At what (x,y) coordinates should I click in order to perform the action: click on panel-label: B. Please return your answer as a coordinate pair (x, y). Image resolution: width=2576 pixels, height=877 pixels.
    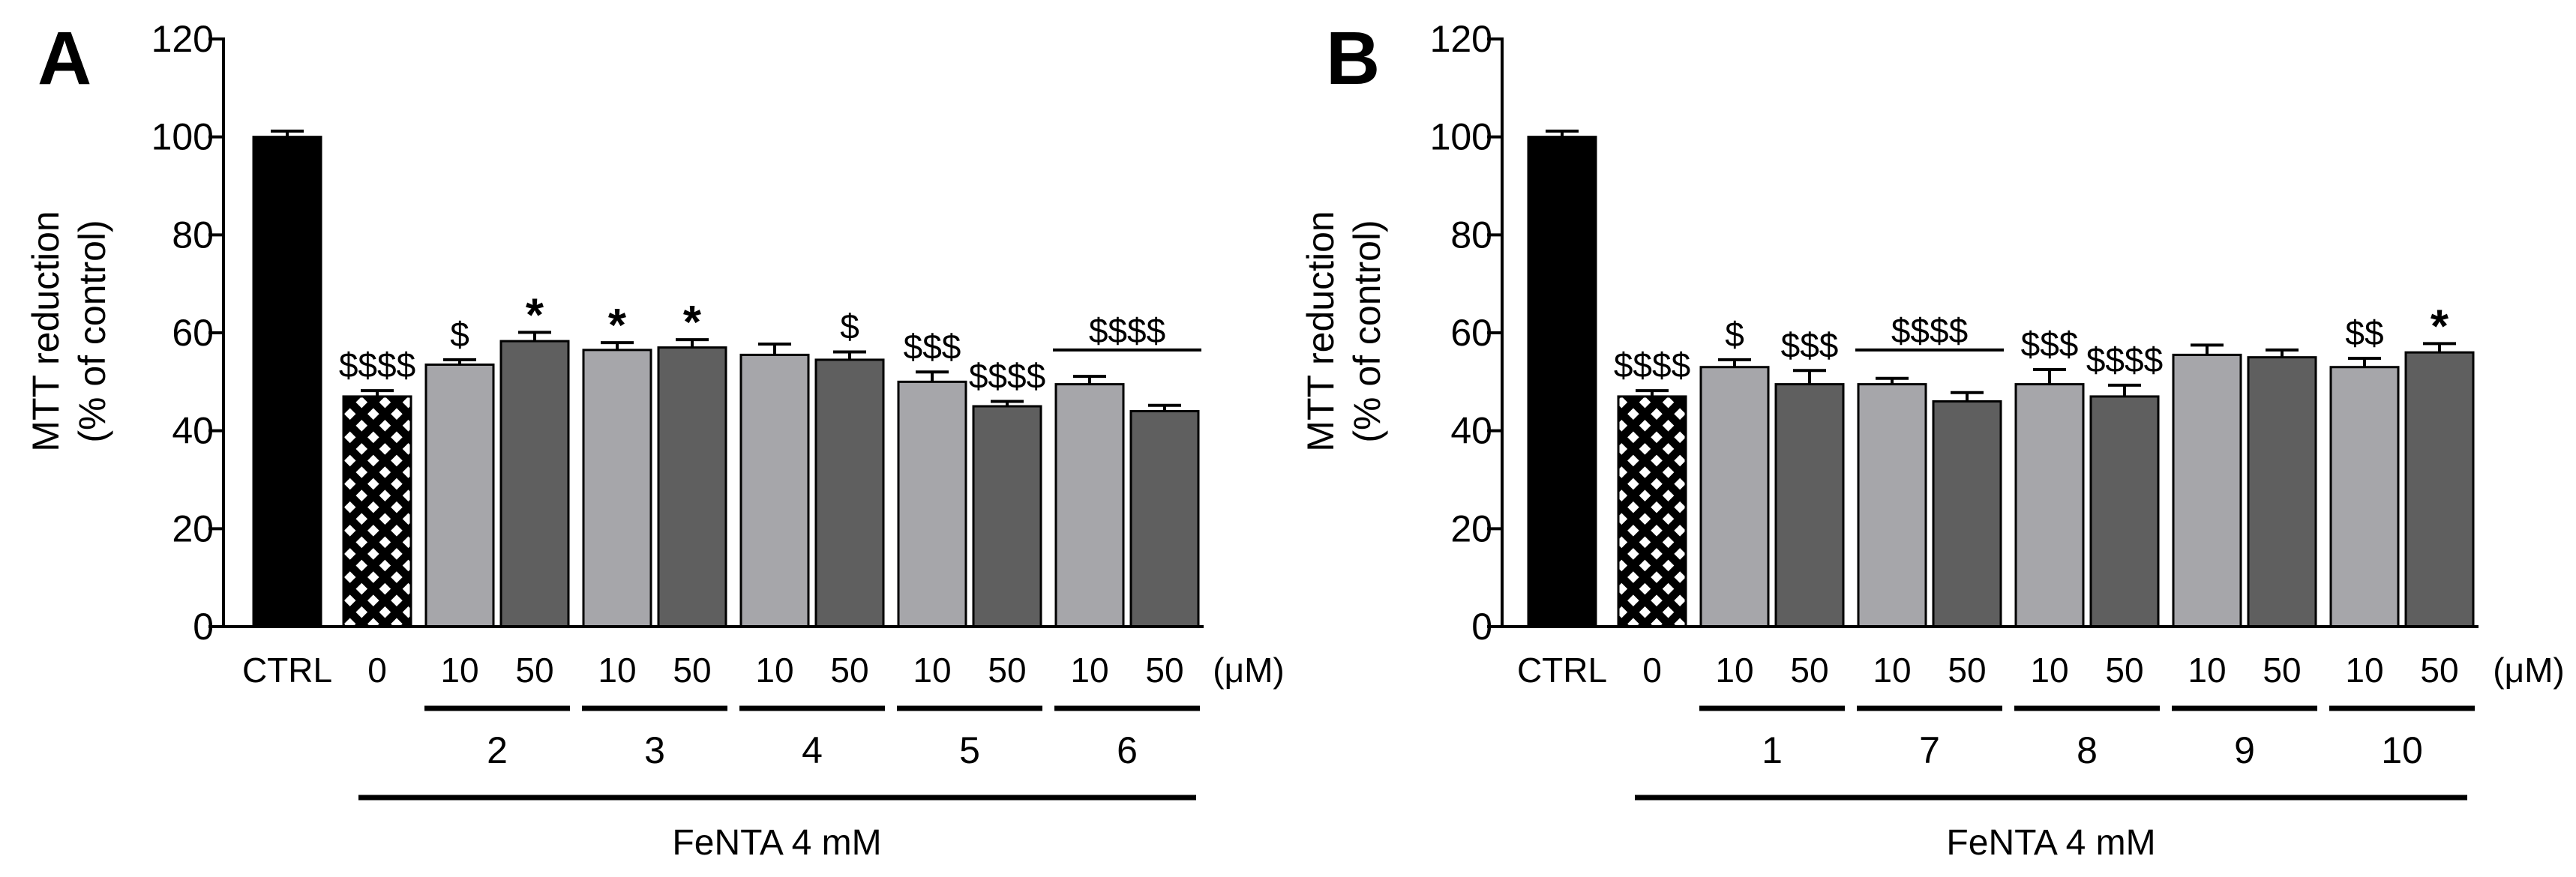
    Looking at the image, I should click on (1353, 58).